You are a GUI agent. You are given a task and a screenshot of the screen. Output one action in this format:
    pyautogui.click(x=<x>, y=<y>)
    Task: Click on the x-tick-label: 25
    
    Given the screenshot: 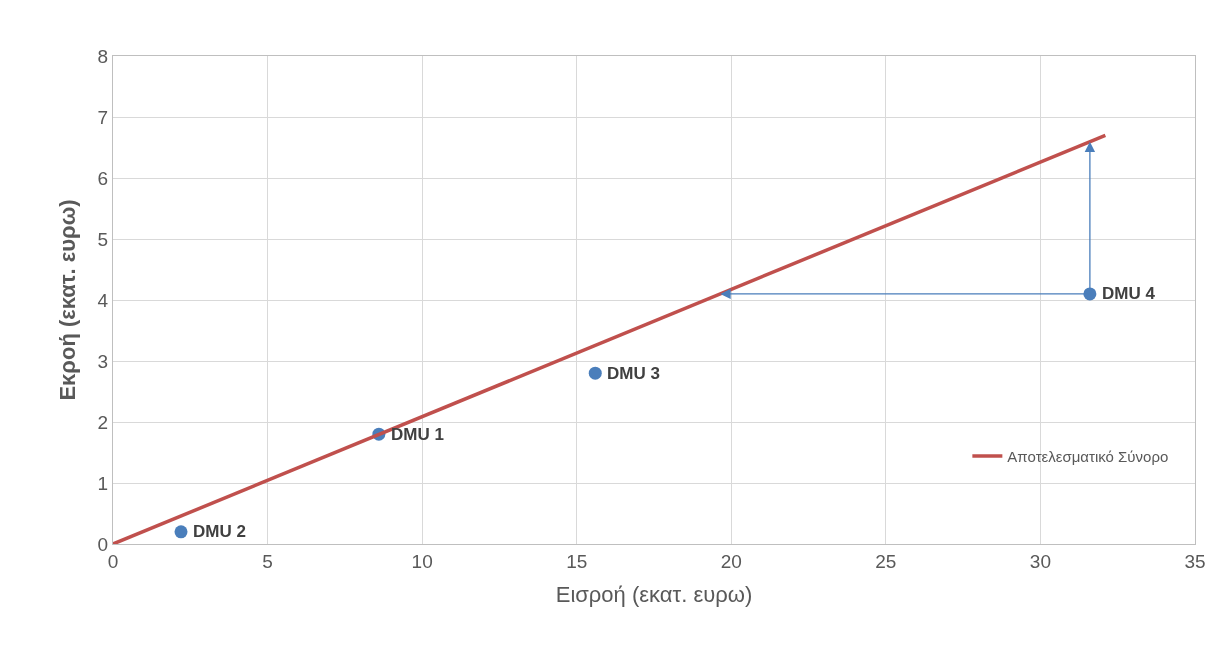 What is the action you would take?
    pyautogui.click(x=886, y=561)
    